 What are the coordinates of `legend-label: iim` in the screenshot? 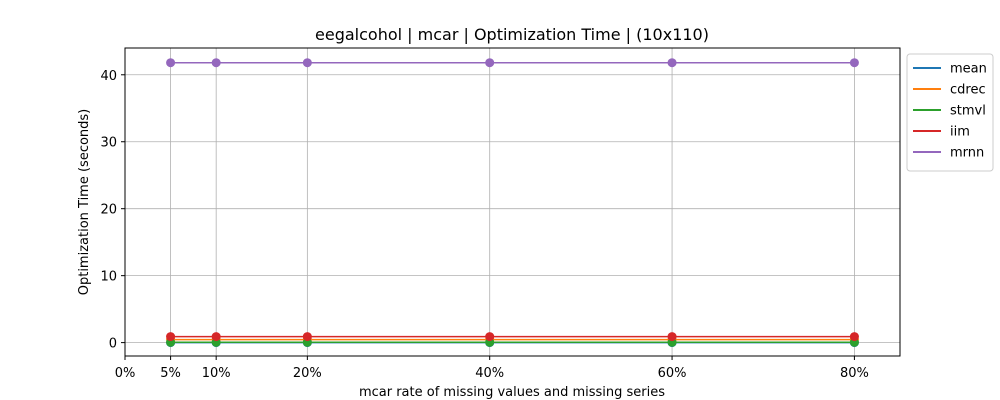 It's located at (960, 132).